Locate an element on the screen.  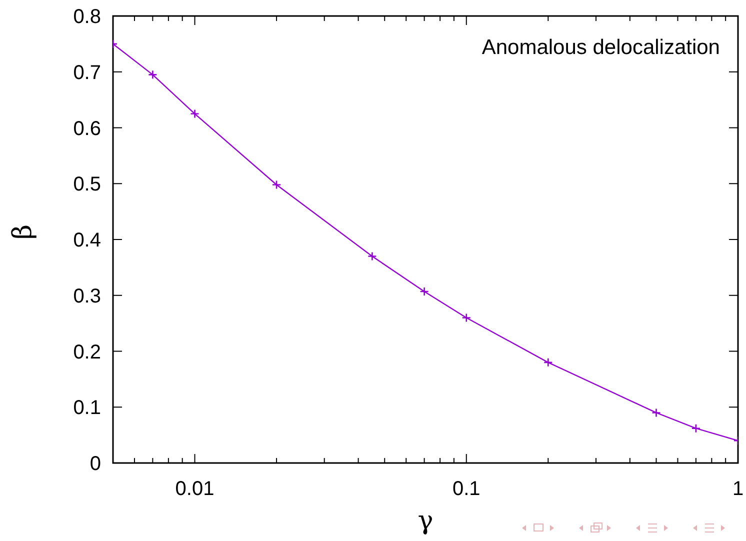
y-tick-label: 0.6 is located at coordinates (87, 129).